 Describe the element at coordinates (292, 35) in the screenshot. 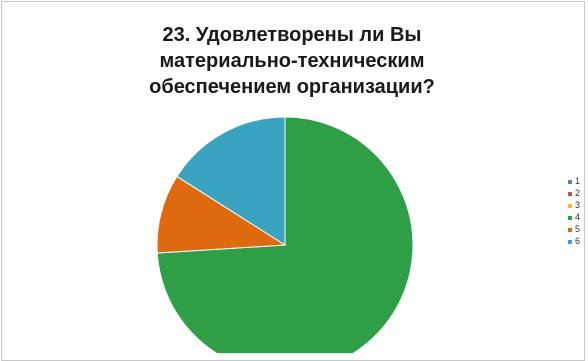

I see `chart-title-line-1: 23. Удовлетворены ли Вы` at that location.